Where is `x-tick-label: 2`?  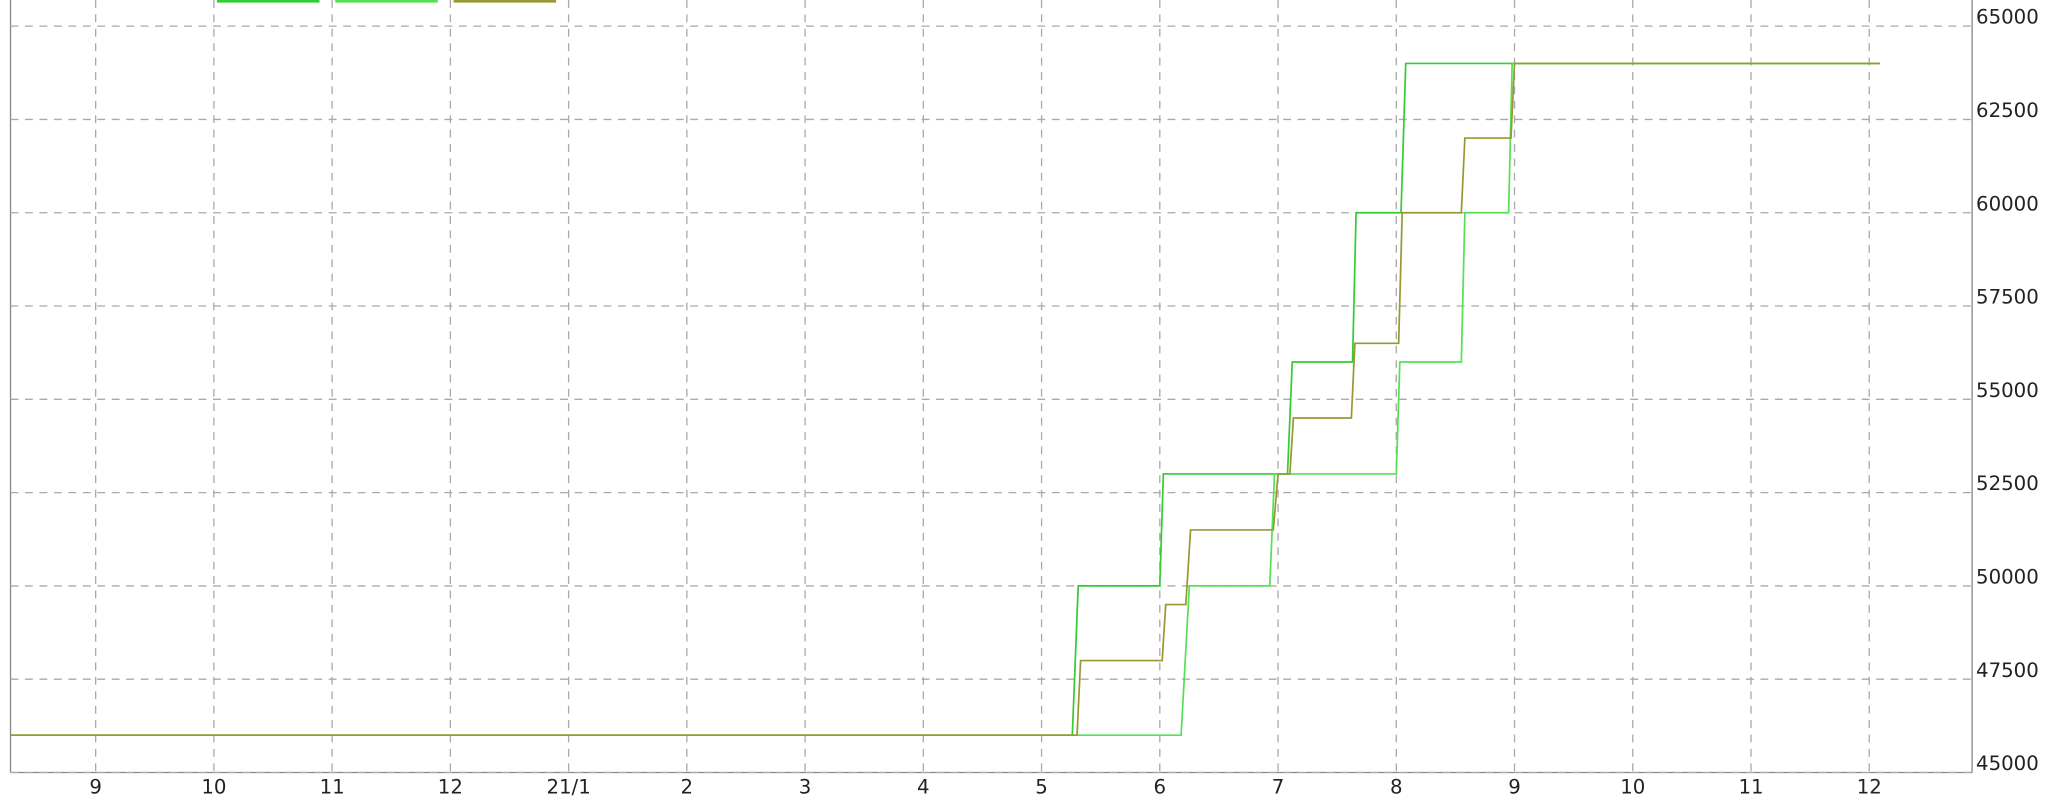
x-tick-label: 2 is located at coordinates (687, 787).